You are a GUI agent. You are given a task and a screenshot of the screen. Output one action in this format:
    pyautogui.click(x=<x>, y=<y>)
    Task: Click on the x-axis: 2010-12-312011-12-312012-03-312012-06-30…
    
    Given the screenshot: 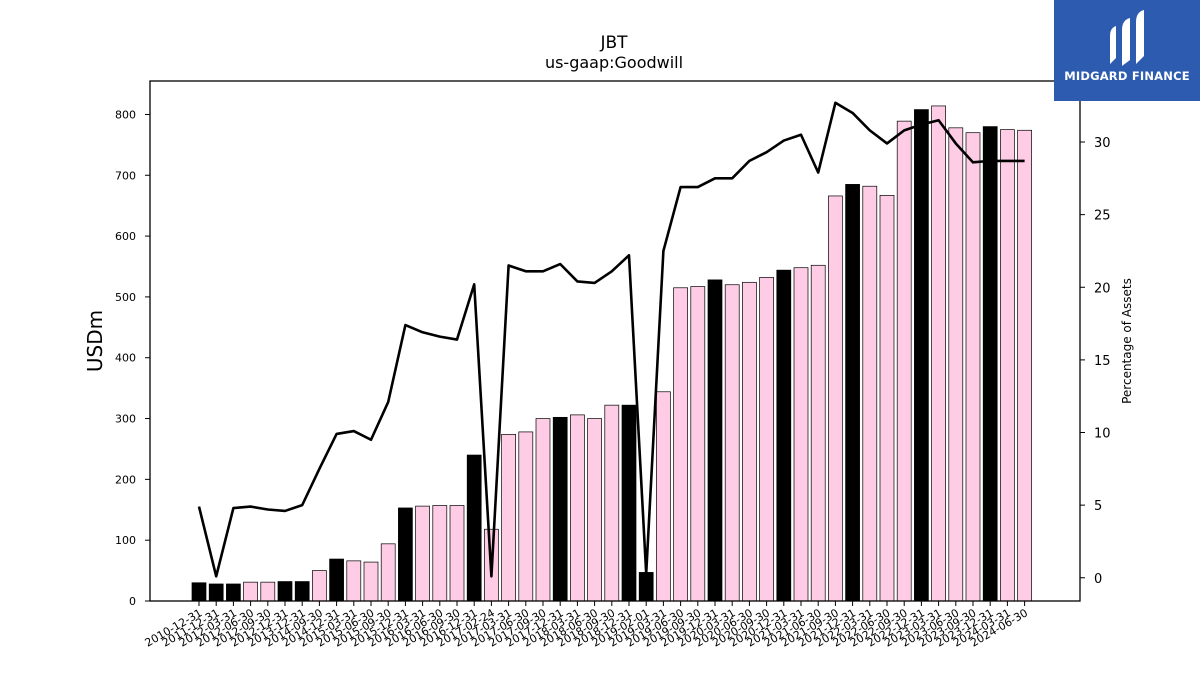 What is the action you would take?
    pyautogui.click(x=586, y=625)
    